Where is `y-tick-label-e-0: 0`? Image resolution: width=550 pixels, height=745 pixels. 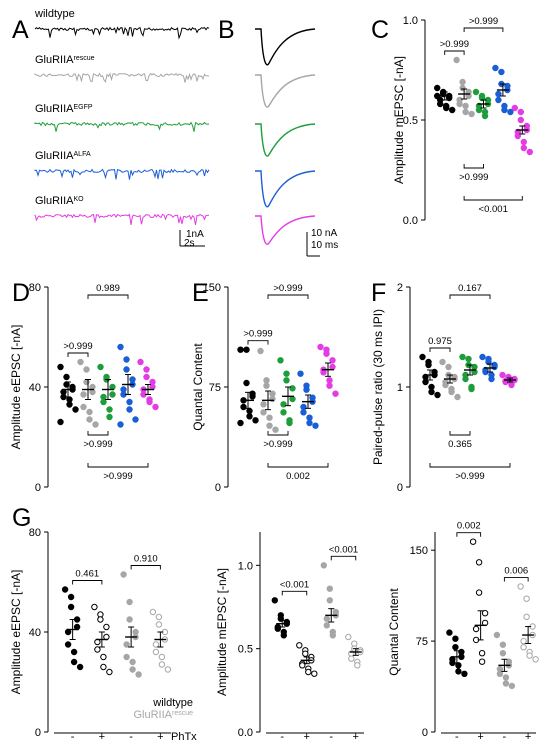 y-tick-label-e-0: 0 is located at coordinates (218, 488).